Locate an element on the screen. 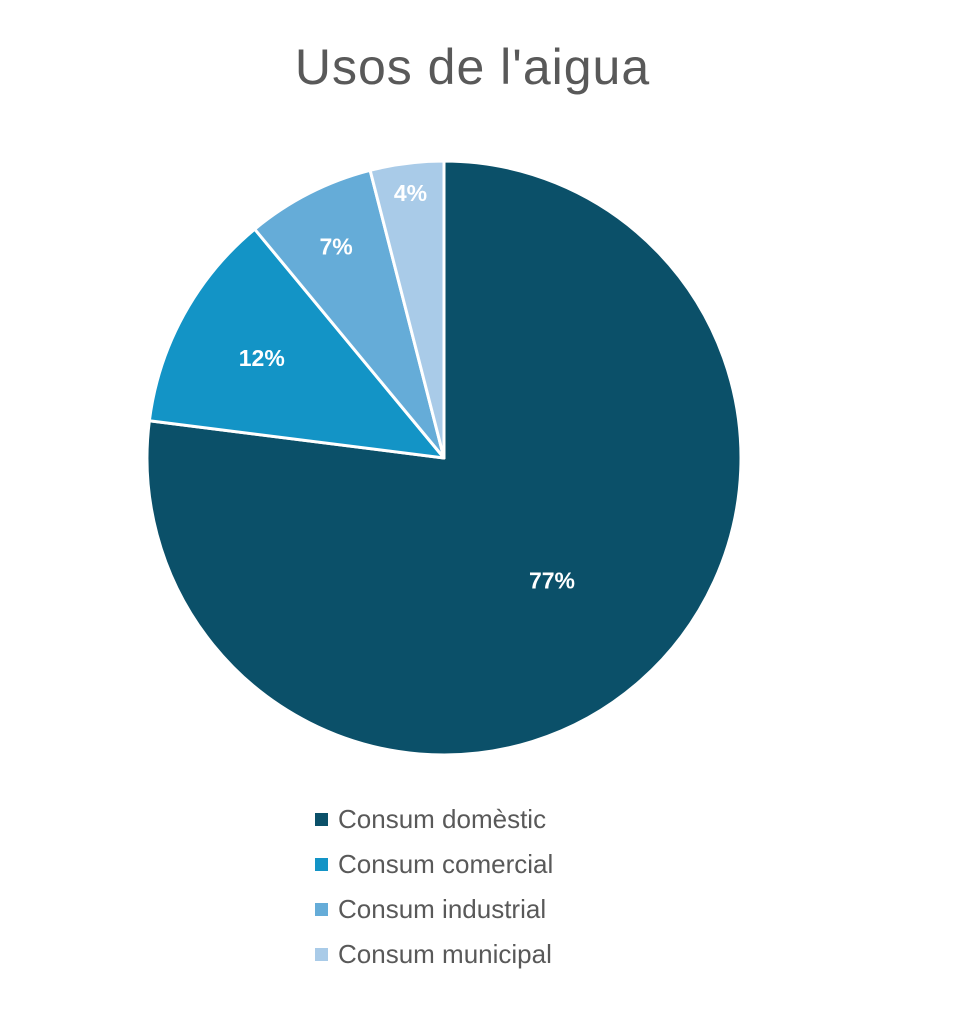  slice-label-industrial: 7% is located at coordinates (335, 246).